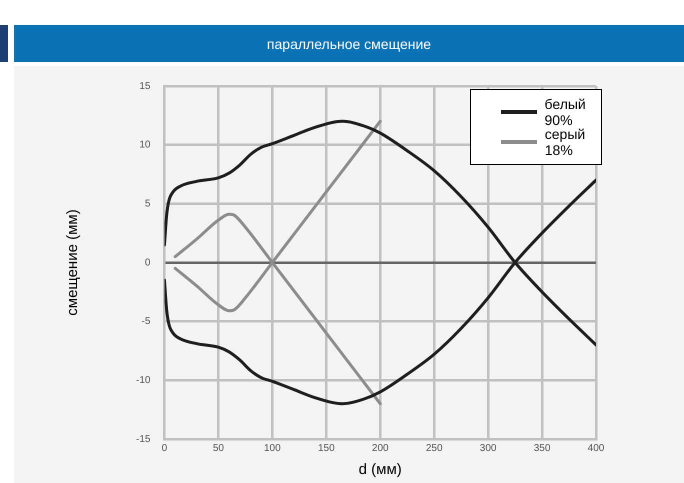 Image resolution: width=684 pixels, height=483 pixels. What do you see at coordinates (273, 448) in the screenshot?
I see `x-tick-label: 100` at bounding box center [273, 448].